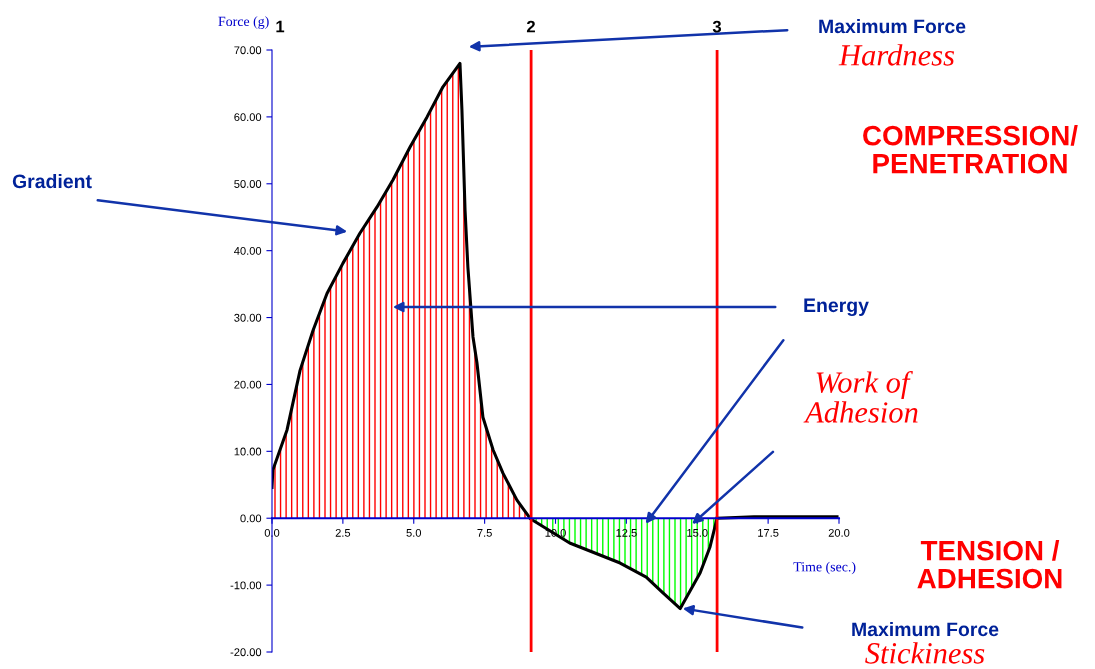  Describe the element at coordinates (343, 532) in the screenshot. I see `x-tick-label: 2.5` at that location.